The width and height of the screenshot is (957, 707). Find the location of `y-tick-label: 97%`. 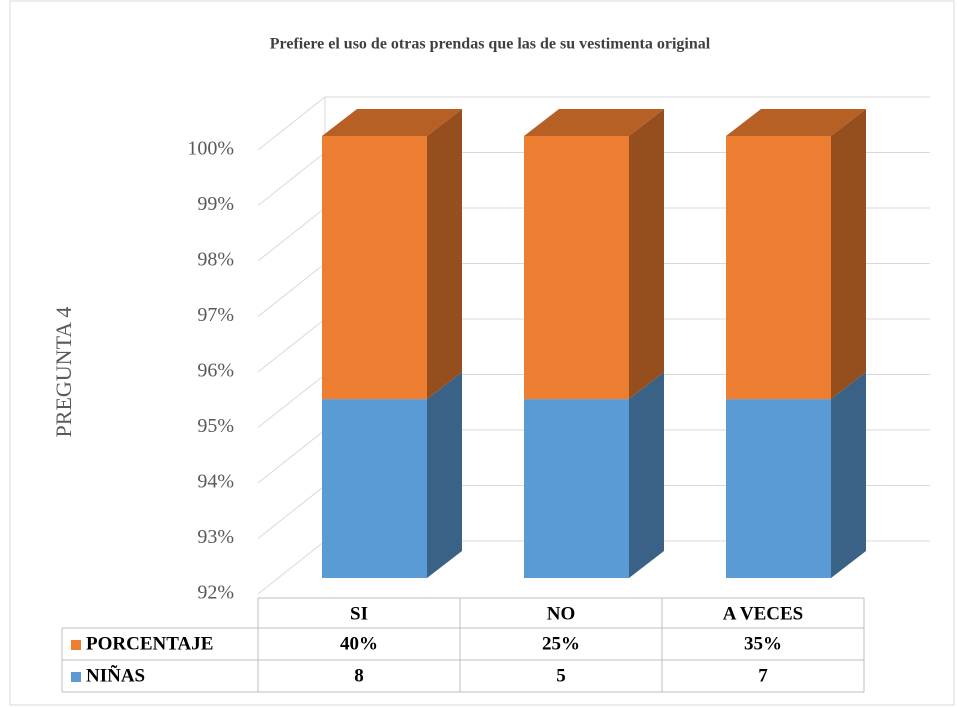

y-tick-label: 97% is located at coordinates (215, 315).